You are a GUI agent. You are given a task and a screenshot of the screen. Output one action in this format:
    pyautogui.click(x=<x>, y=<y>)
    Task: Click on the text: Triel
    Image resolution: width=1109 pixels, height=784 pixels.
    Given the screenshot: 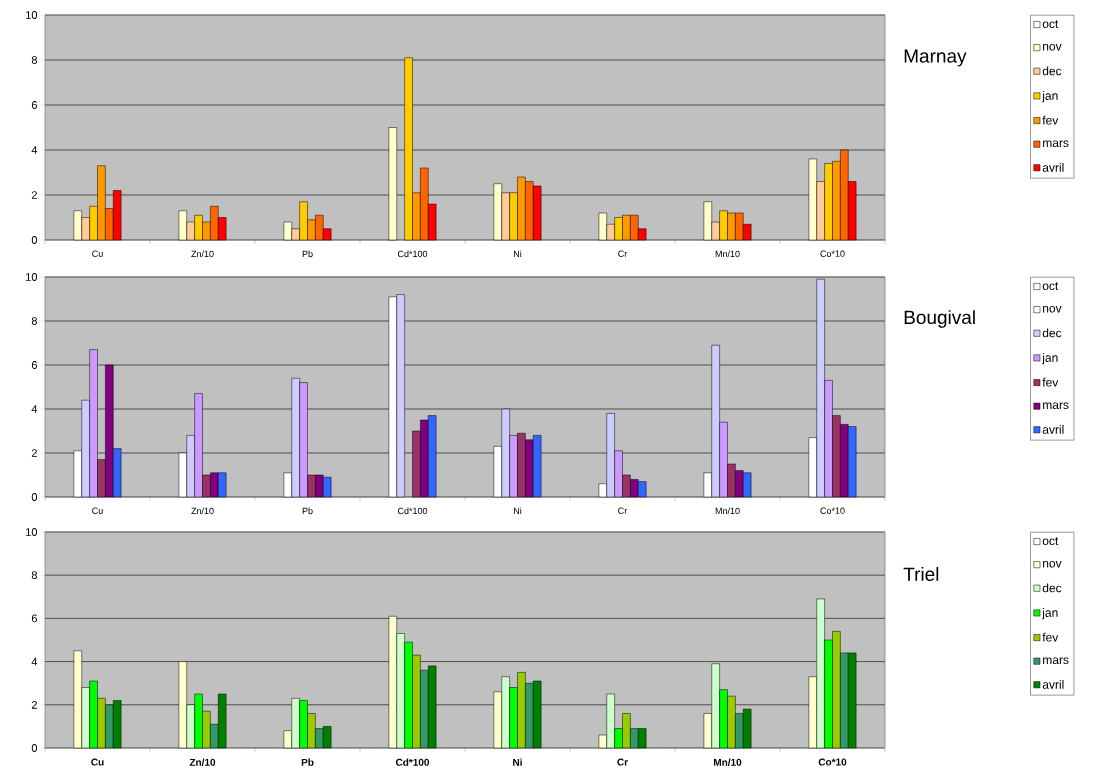 What is the action you would take?
    pyautogui.click(x=921, y=574)
    